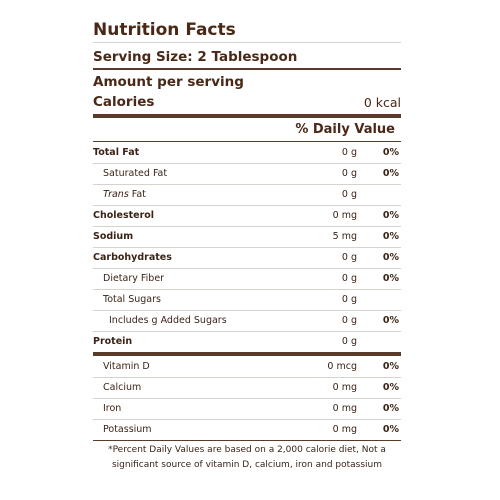 The height and width of the screenshot is (500, 500). I want to click on nutrient-row: Cholesterol 0 mg 0%, so click(247, 215).